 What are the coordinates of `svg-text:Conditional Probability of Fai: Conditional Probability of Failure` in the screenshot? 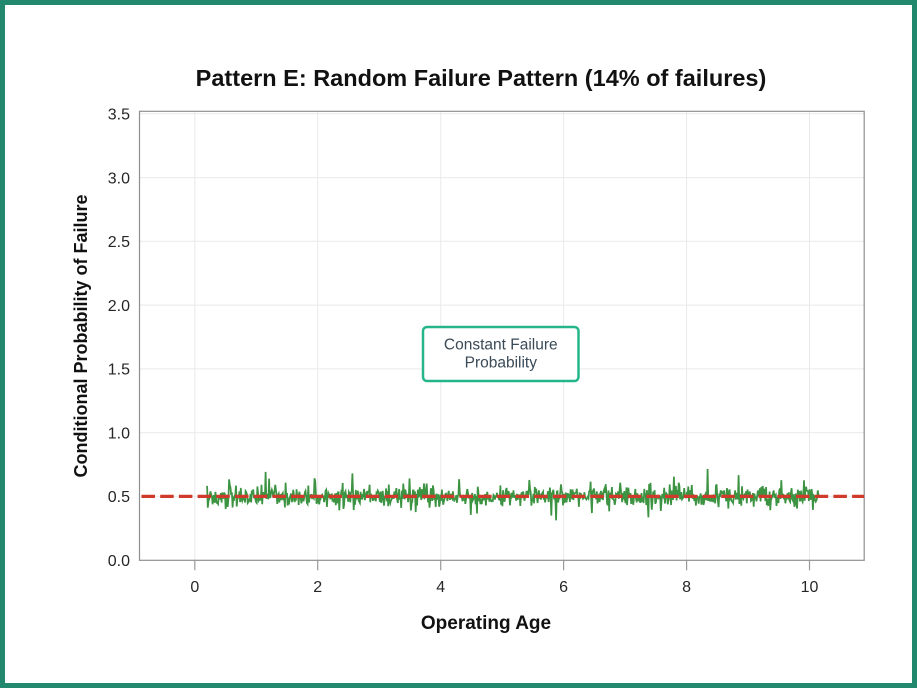 It's located at (81, 335).